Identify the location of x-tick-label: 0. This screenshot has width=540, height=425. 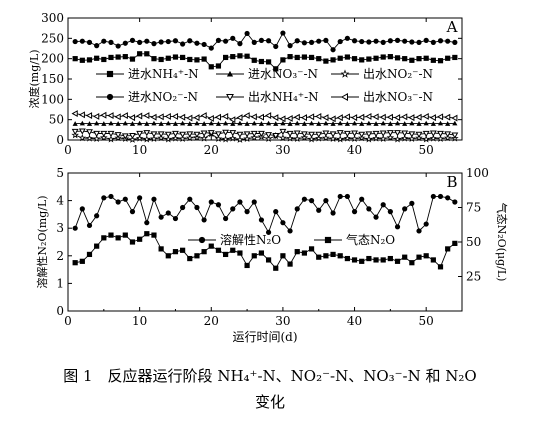
(68, 321).